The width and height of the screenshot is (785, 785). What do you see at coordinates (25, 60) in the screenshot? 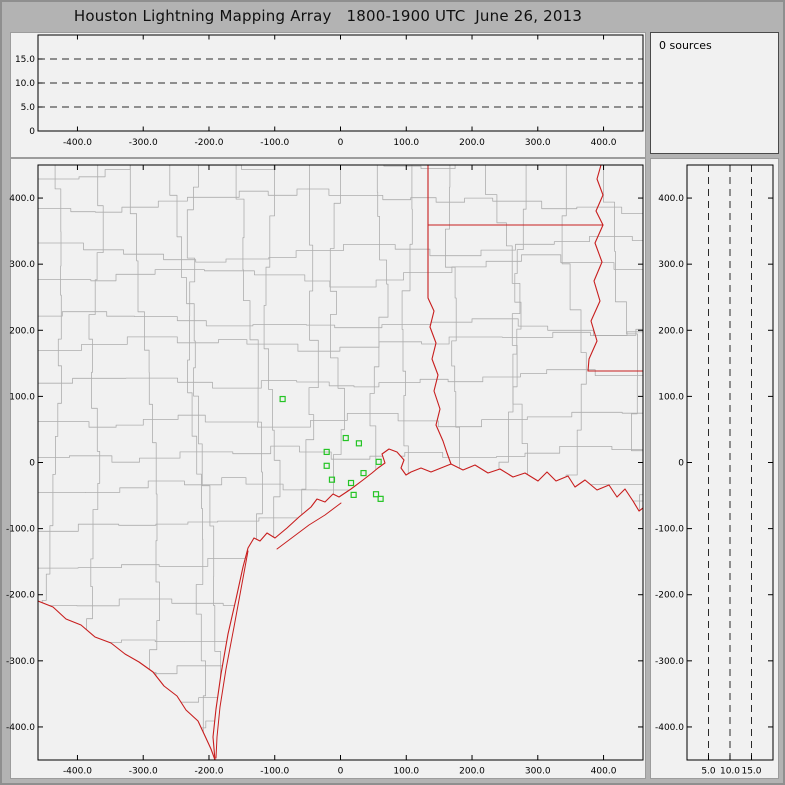
I see `y-axis-tick-label: 15.0` at bounding box center [25, 60].